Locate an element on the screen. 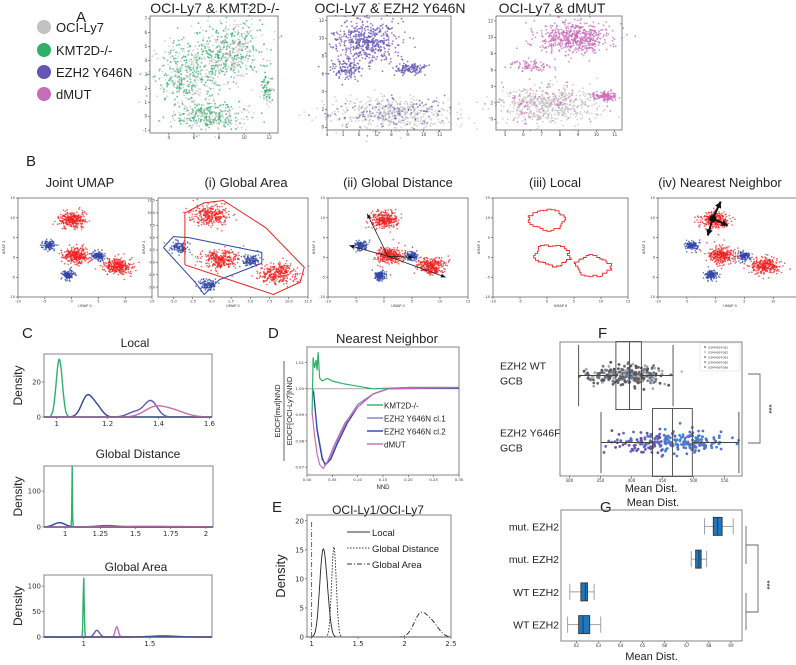 The height and width of the screenshot is (665, 796). panel-a2-xtick-label: 4 is located at coordinates (327, 134).